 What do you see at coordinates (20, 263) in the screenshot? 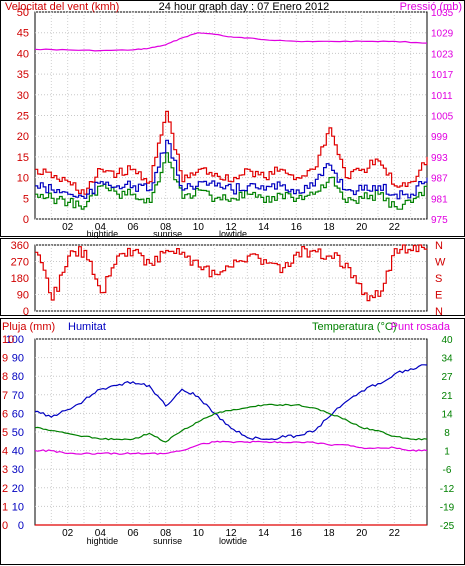
I see `chart2-left-tick: 270` at bounding box center [20, 263].